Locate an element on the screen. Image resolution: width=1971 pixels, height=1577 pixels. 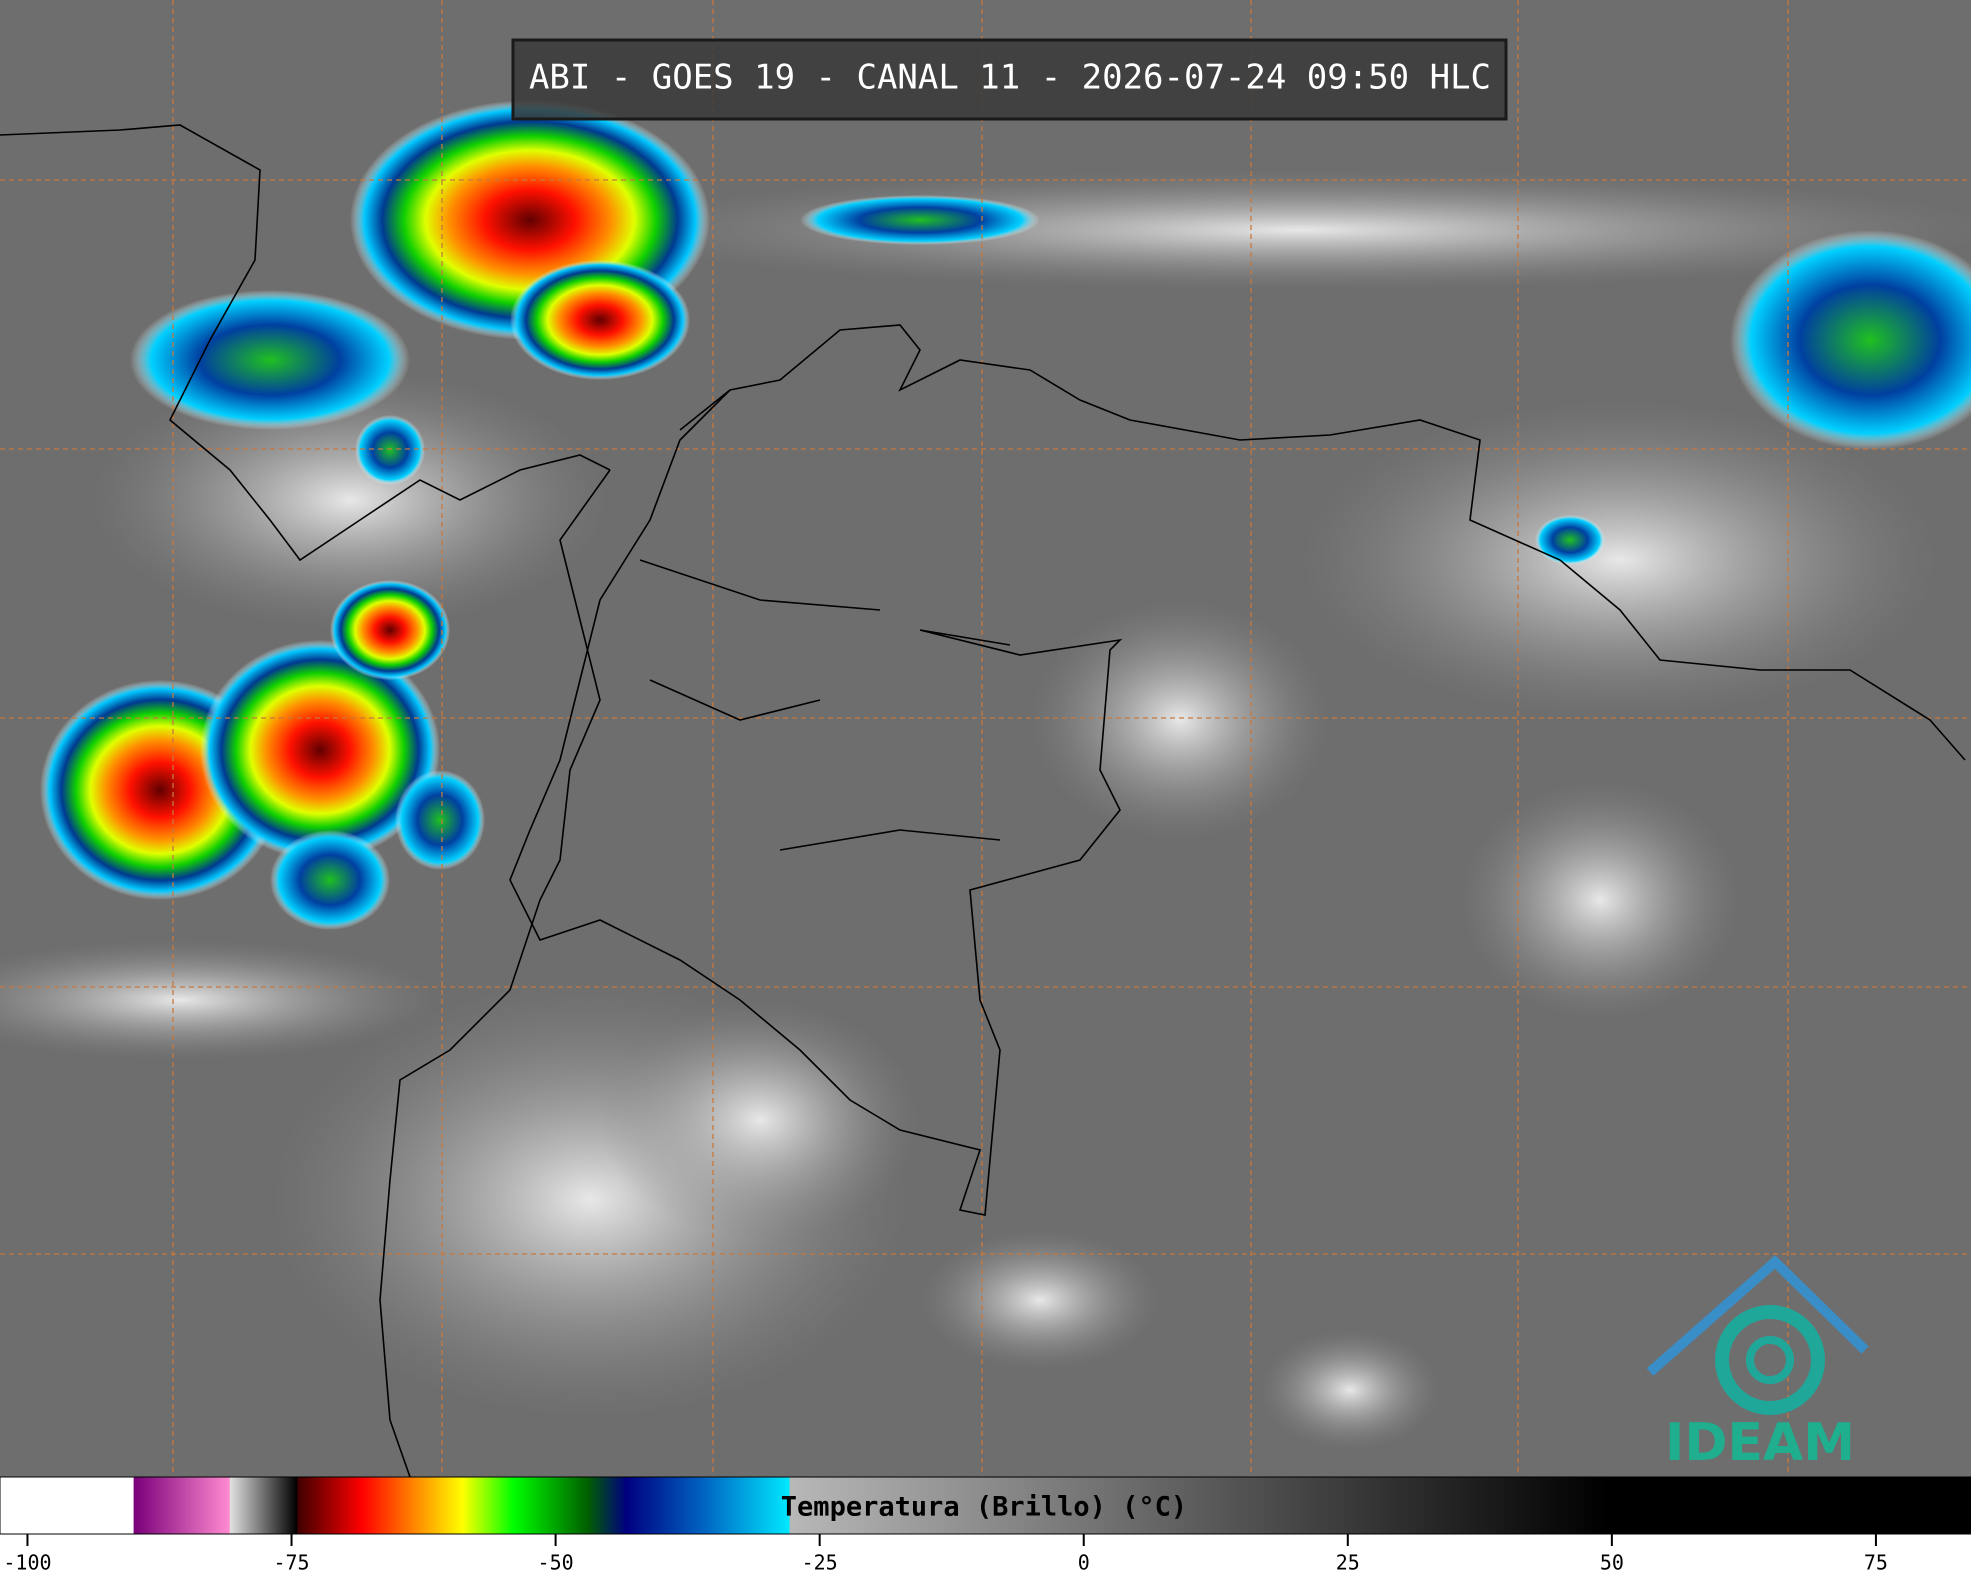
colorbar-tick-label: 0 is located at coordinates (1084, 1563).